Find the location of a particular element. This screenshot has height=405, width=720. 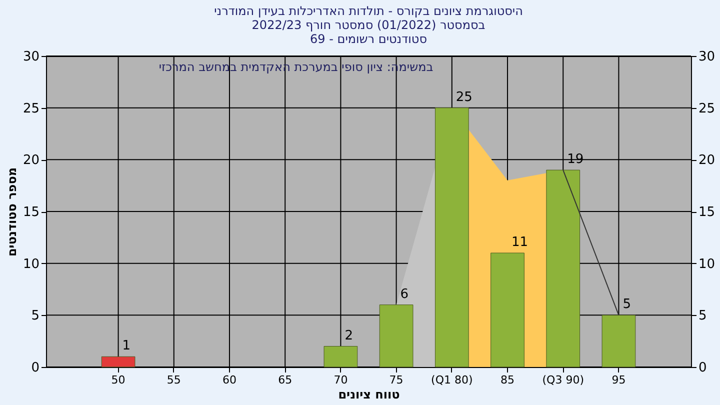

text: בסמסטר (01/2022) סמסטר חורף 2022/23 is located at coordinates (369, 25).